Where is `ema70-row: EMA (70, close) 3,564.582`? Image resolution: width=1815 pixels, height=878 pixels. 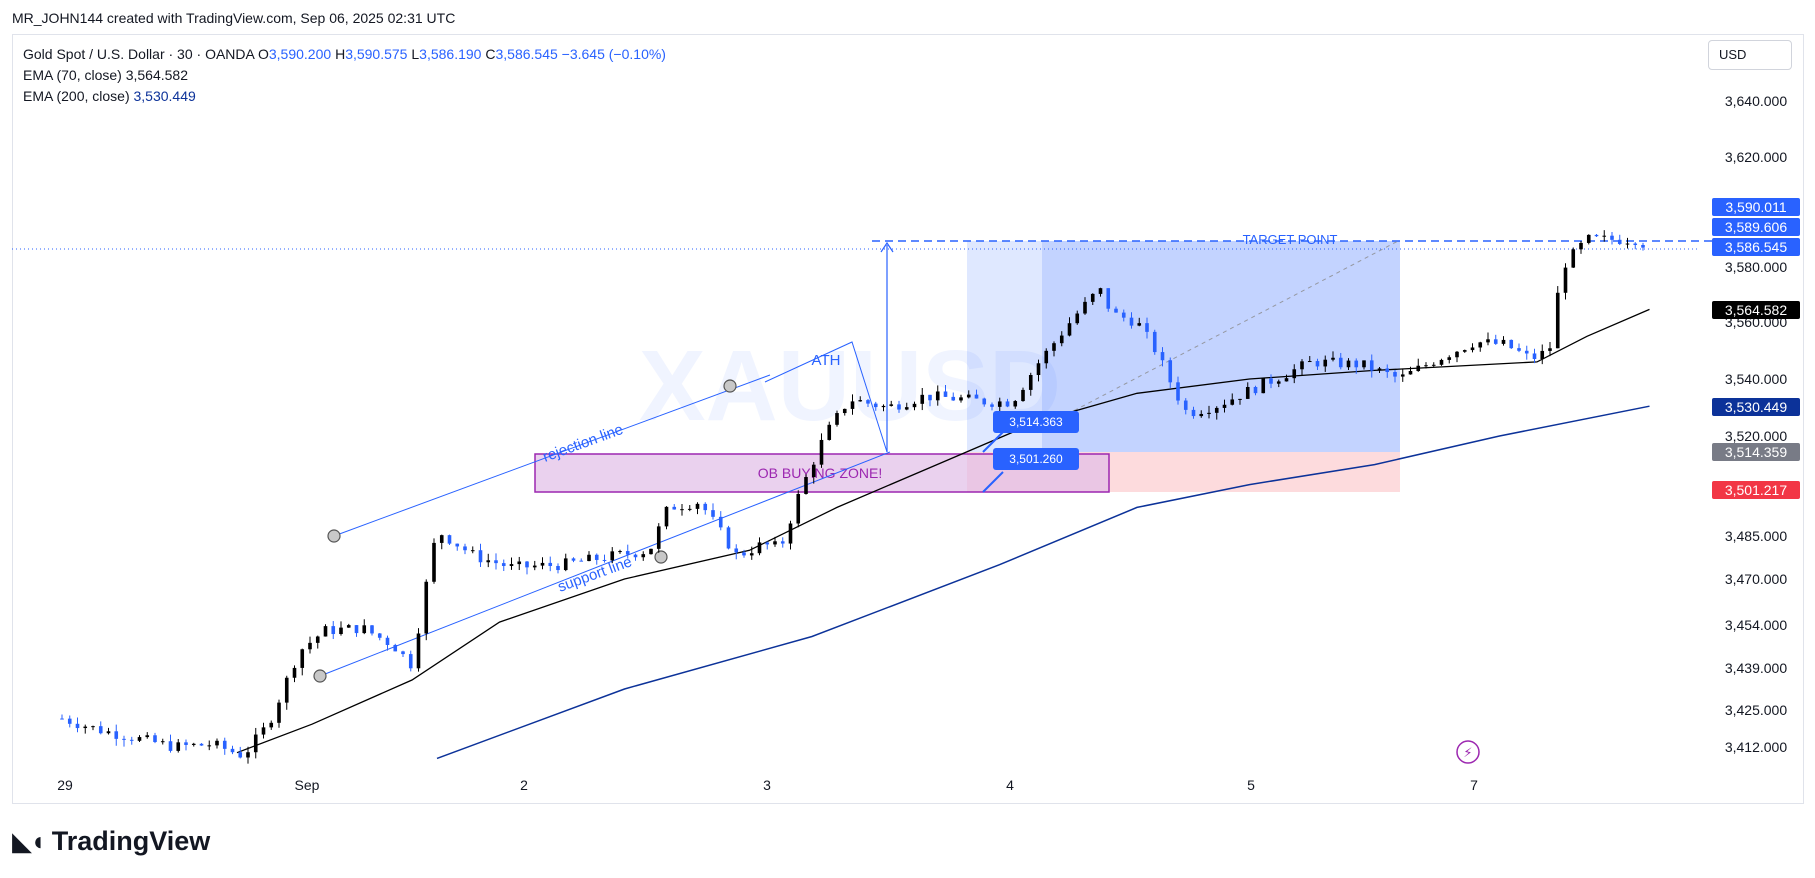
ema70-row: EMA (70, close) 3,564.582 is located at coordinates (344, 75).